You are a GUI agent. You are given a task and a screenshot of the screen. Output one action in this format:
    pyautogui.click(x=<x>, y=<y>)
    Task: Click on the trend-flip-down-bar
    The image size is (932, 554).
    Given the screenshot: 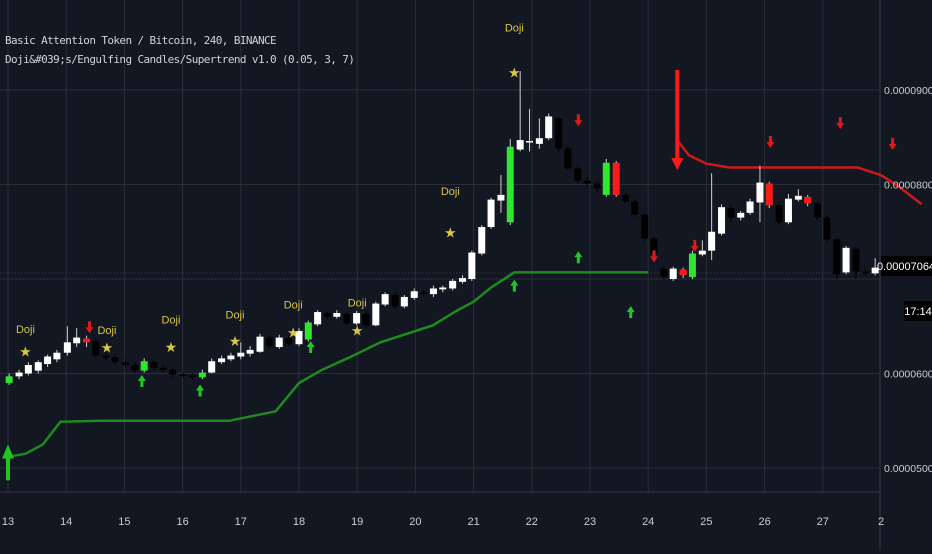 What is the action you would take?
    pyautogui.click(x=677, y=115)
    